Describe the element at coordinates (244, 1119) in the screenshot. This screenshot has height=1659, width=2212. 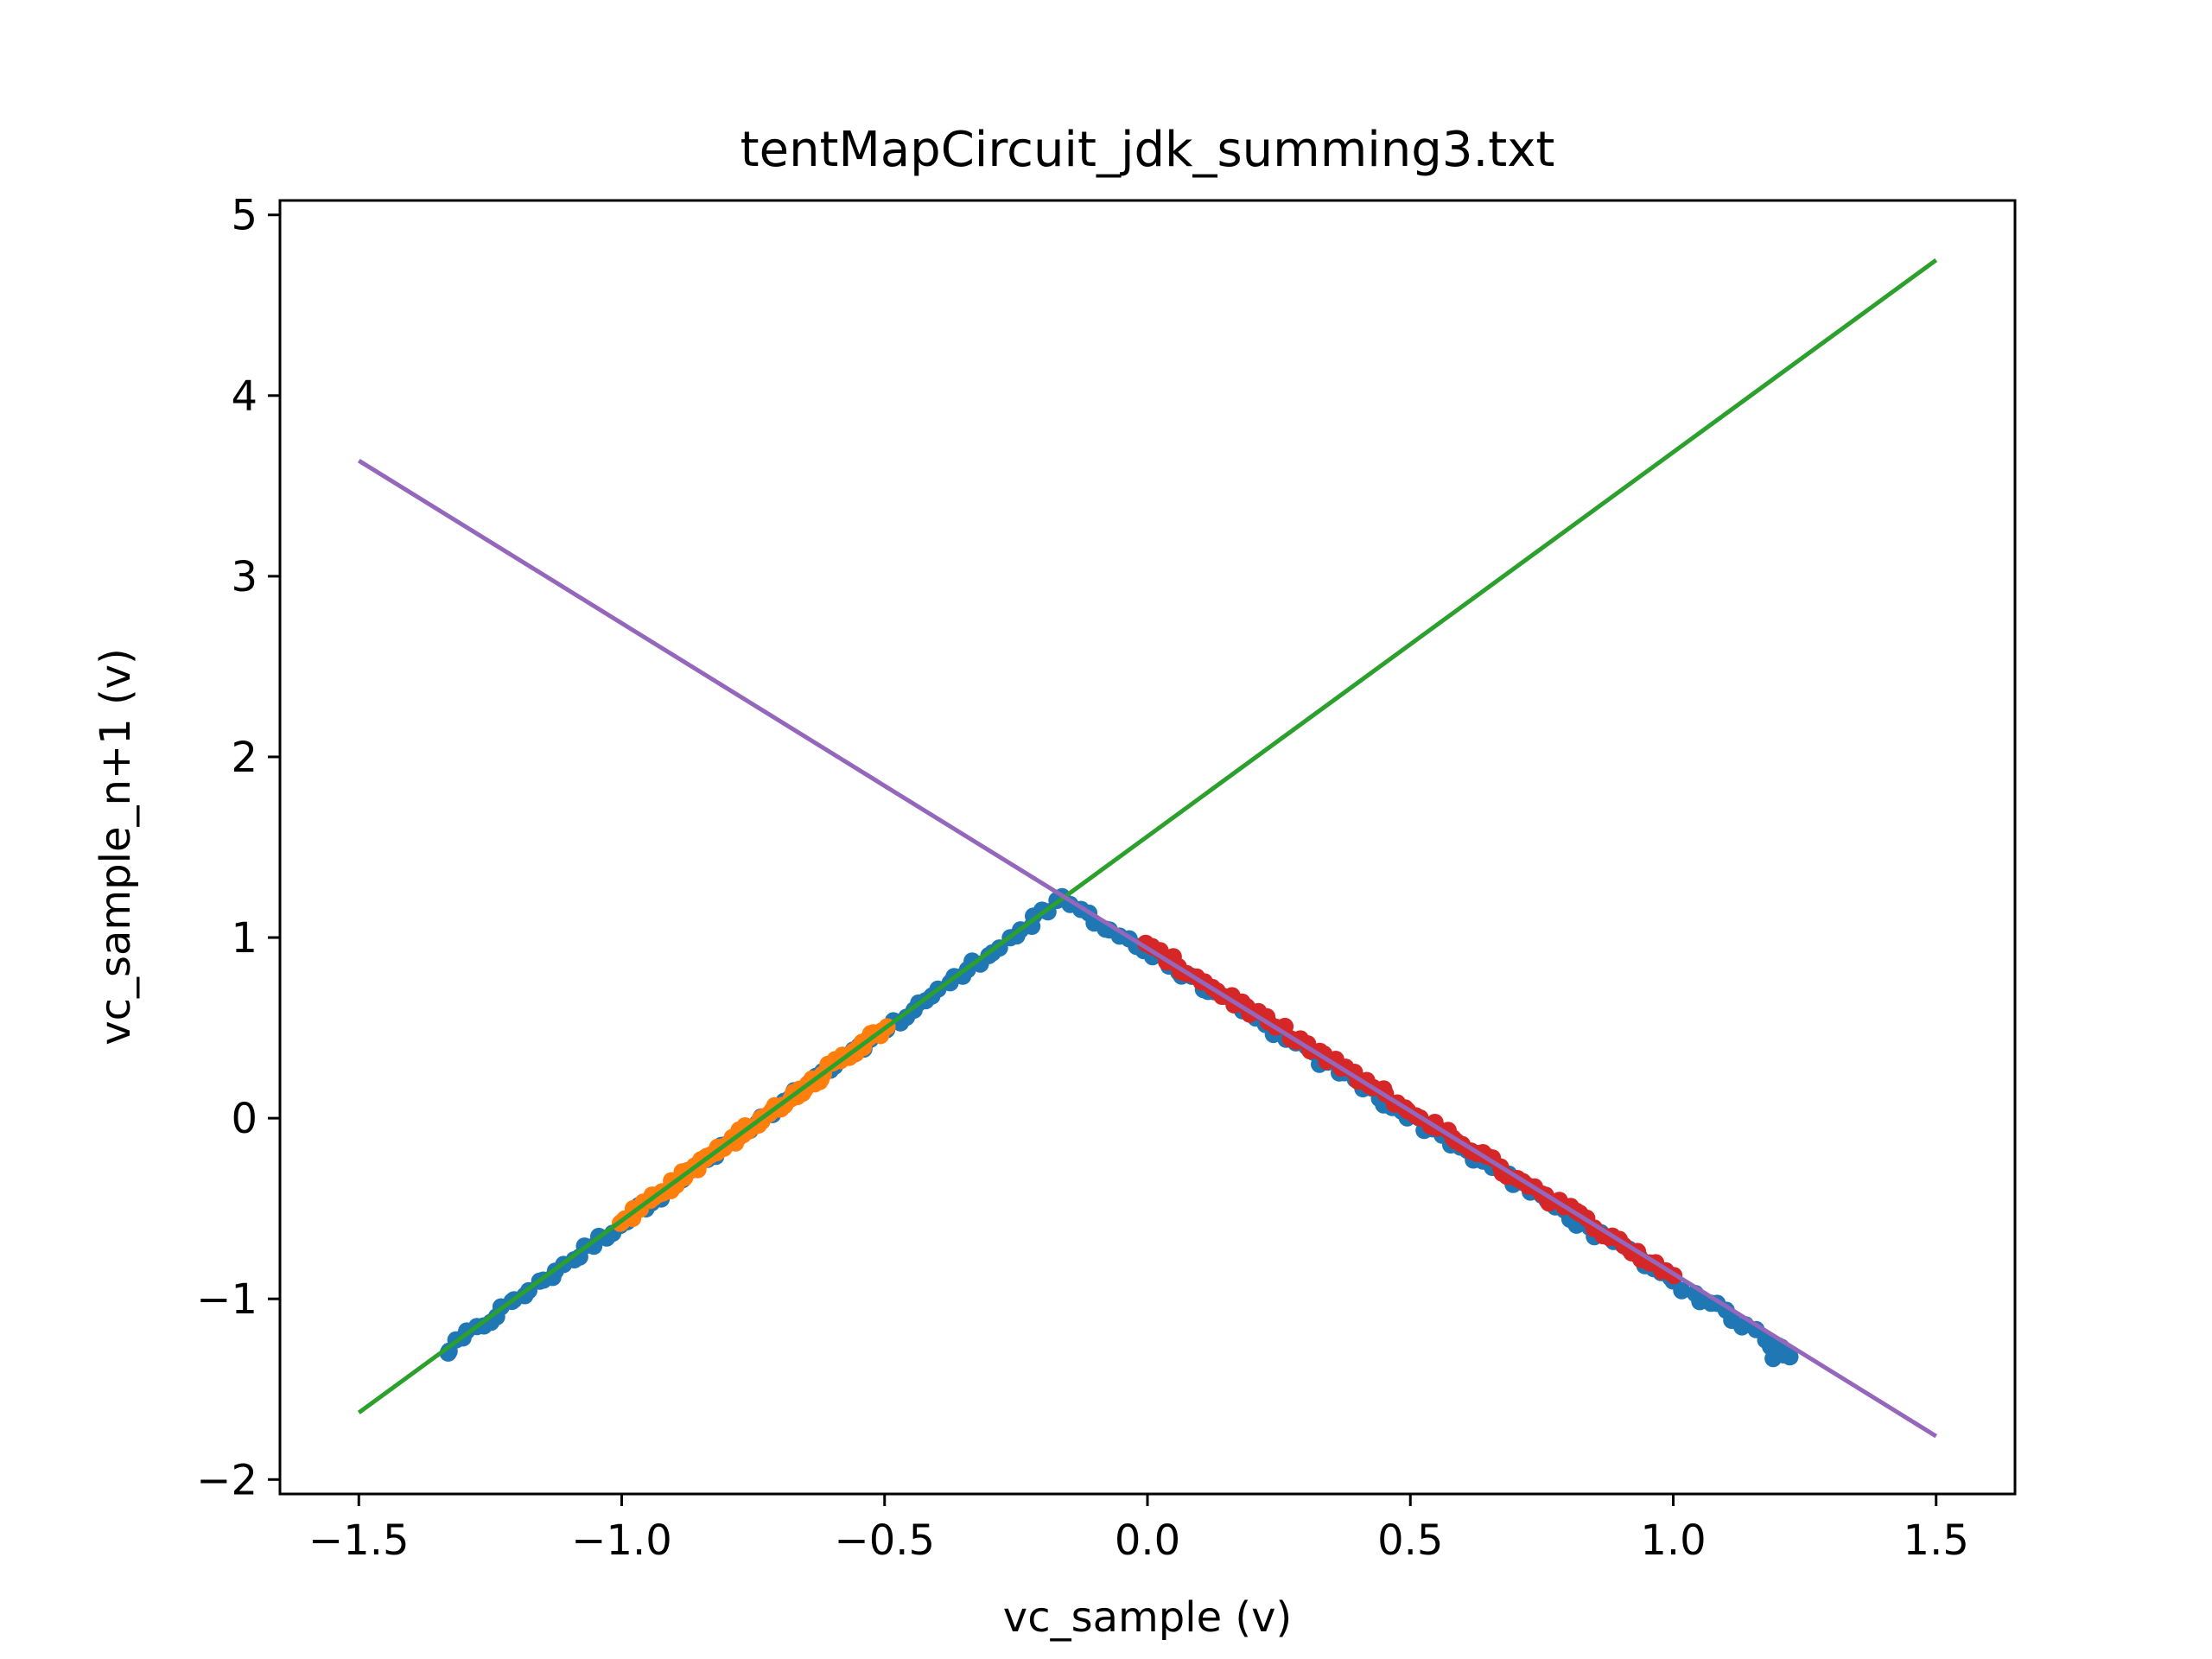
I see `y-tick-label: 0` at that location.